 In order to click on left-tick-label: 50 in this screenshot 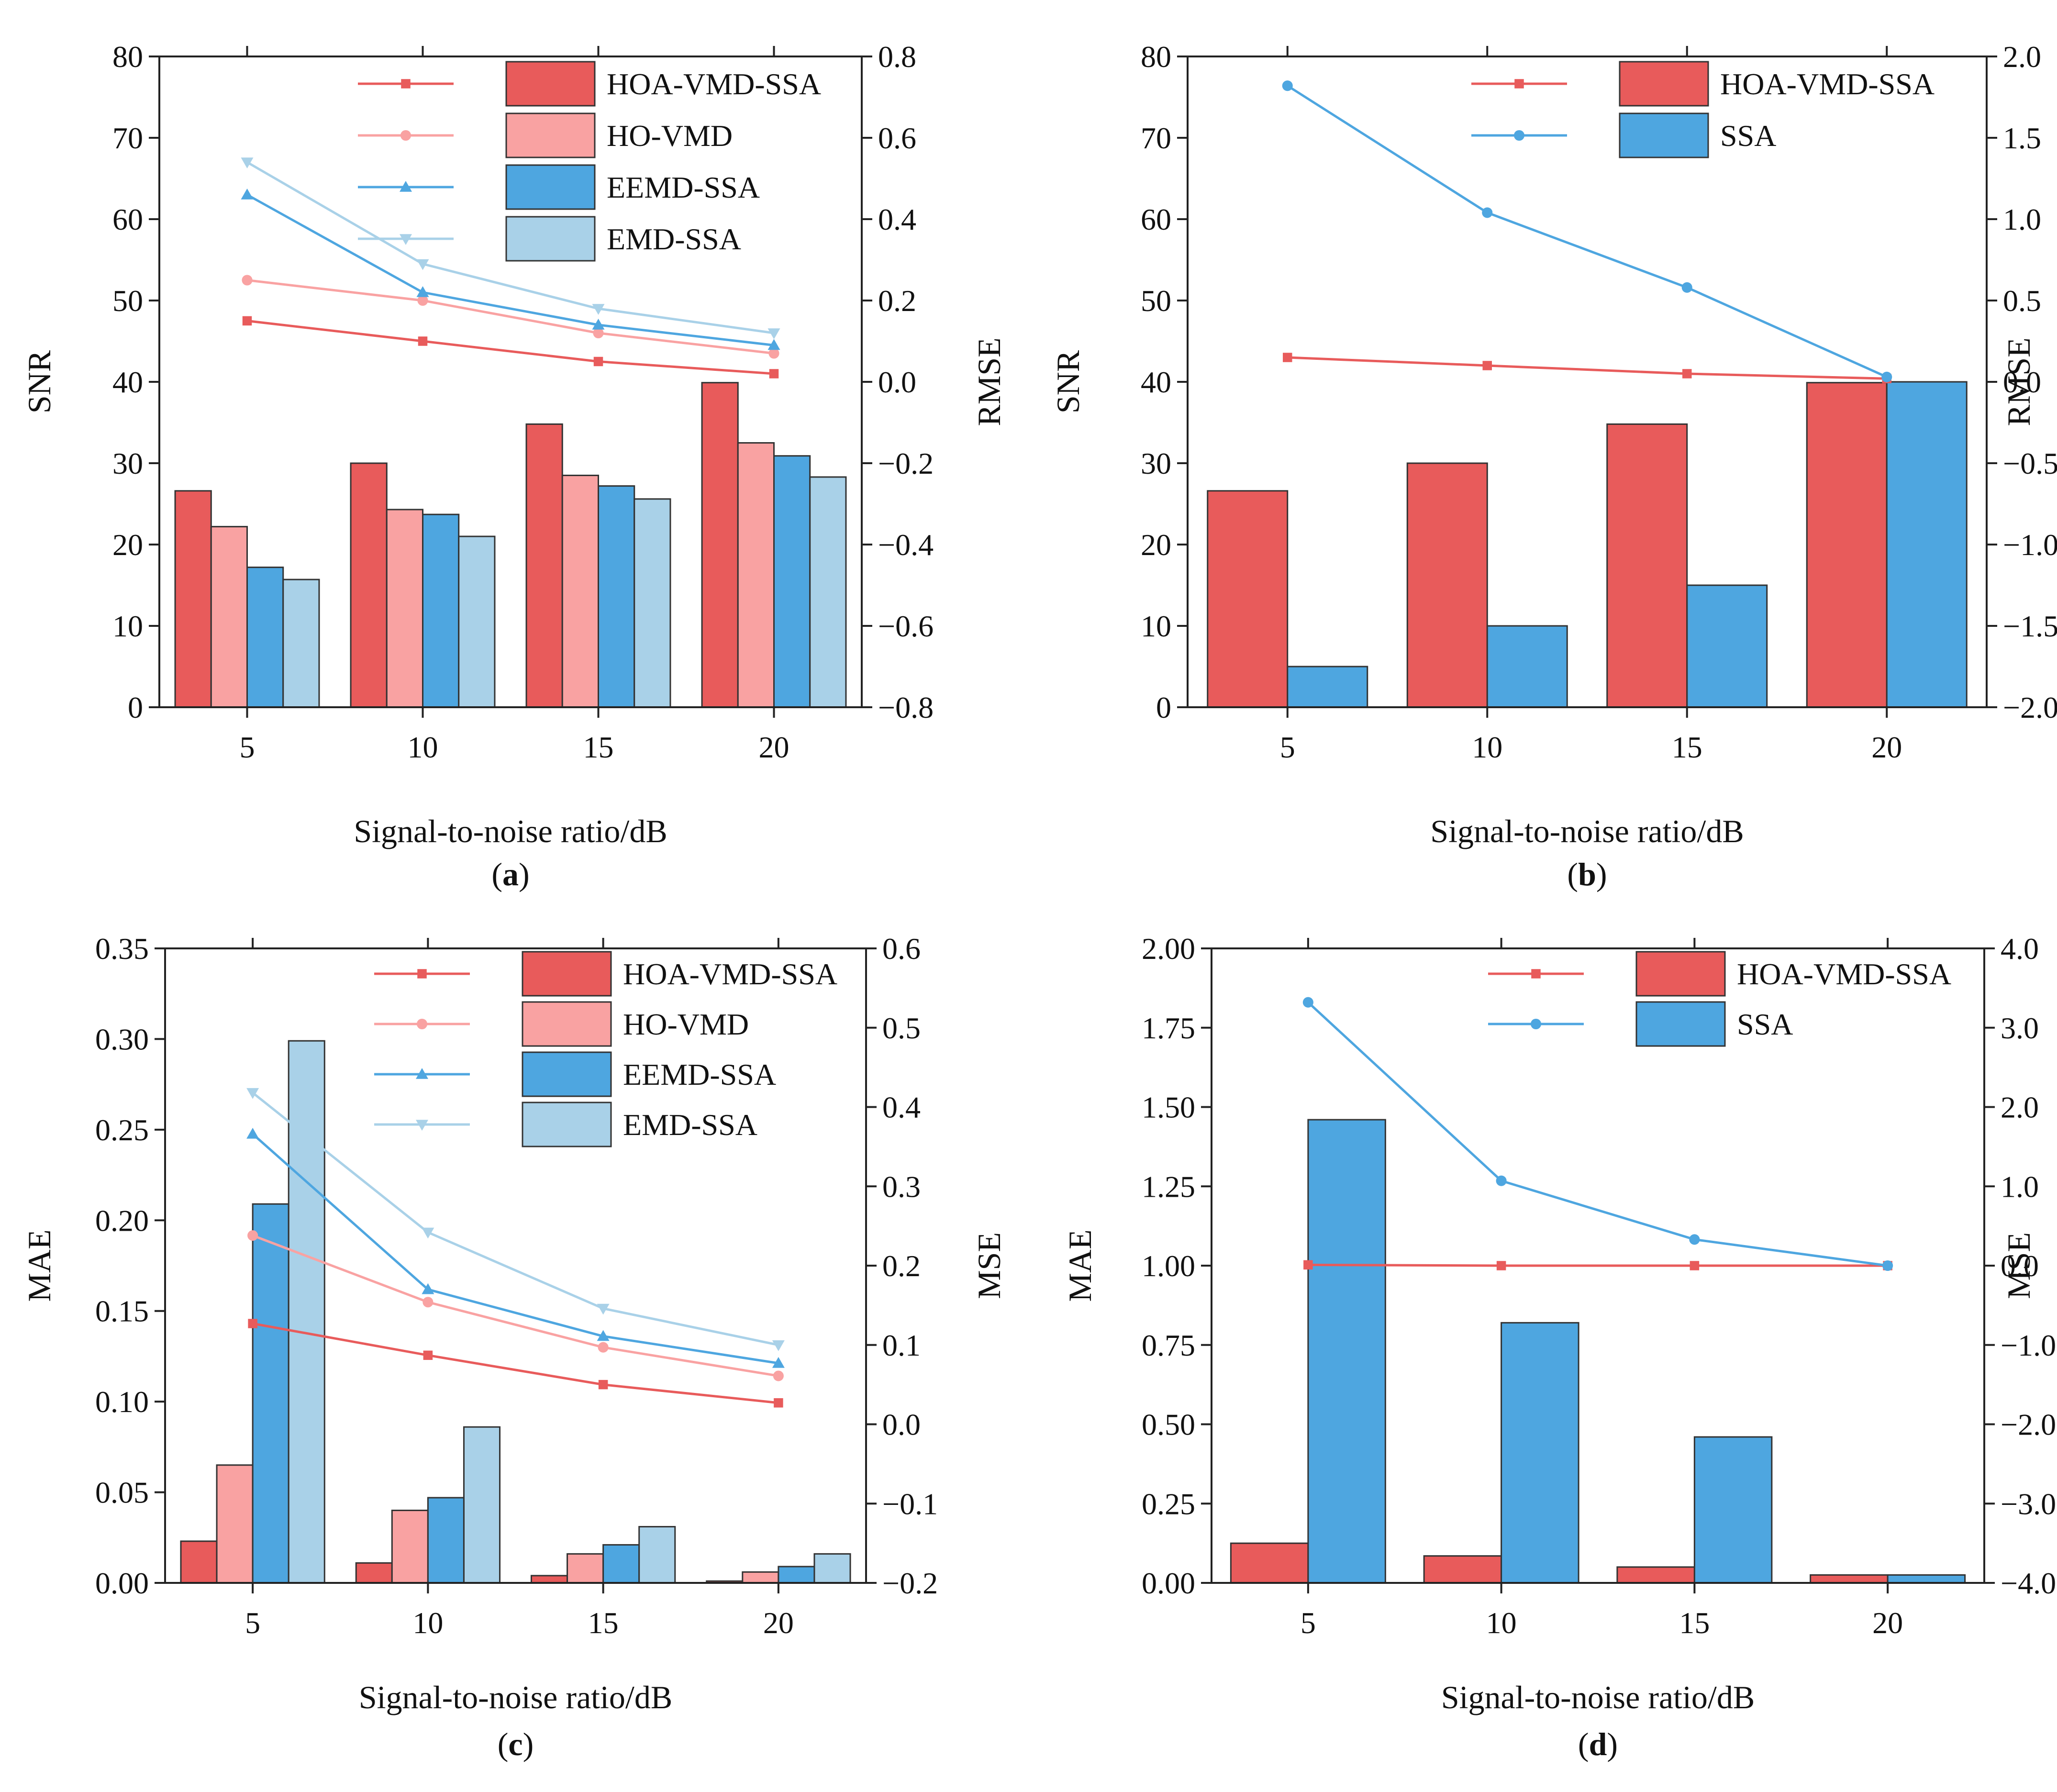, I will do `click(1156, 301)`.